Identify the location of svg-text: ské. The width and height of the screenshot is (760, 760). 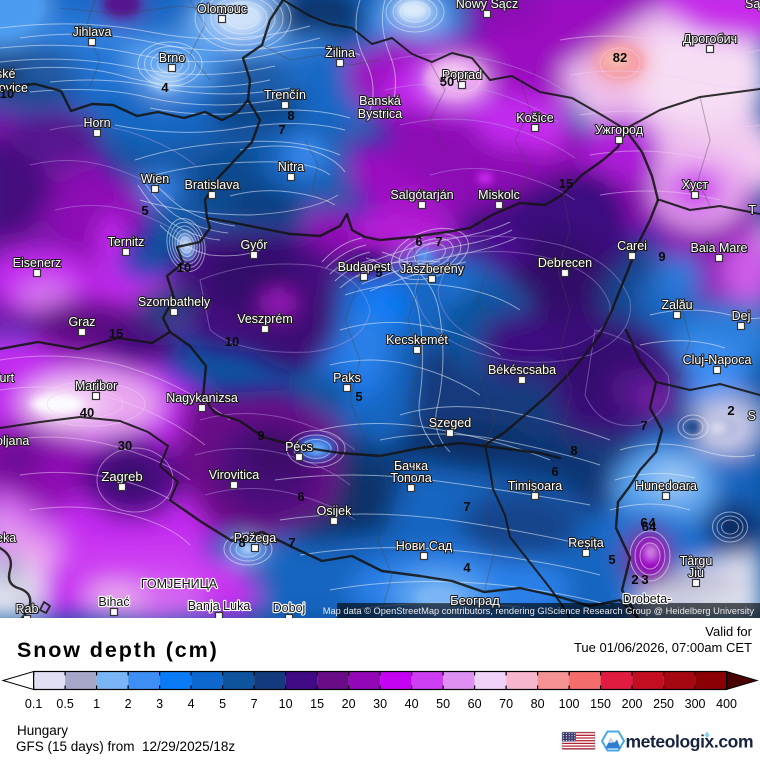
(8, 74).